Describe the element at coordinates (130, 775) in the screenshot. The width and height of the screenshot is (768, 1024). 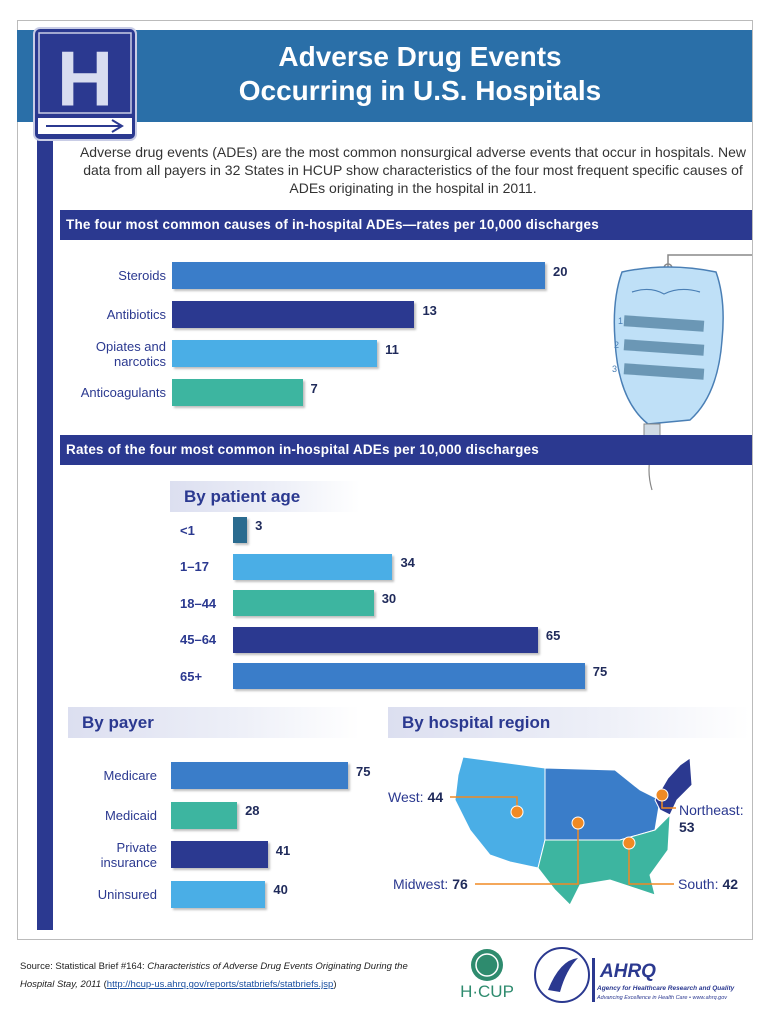
I see `category-label: Medicare` at that location.